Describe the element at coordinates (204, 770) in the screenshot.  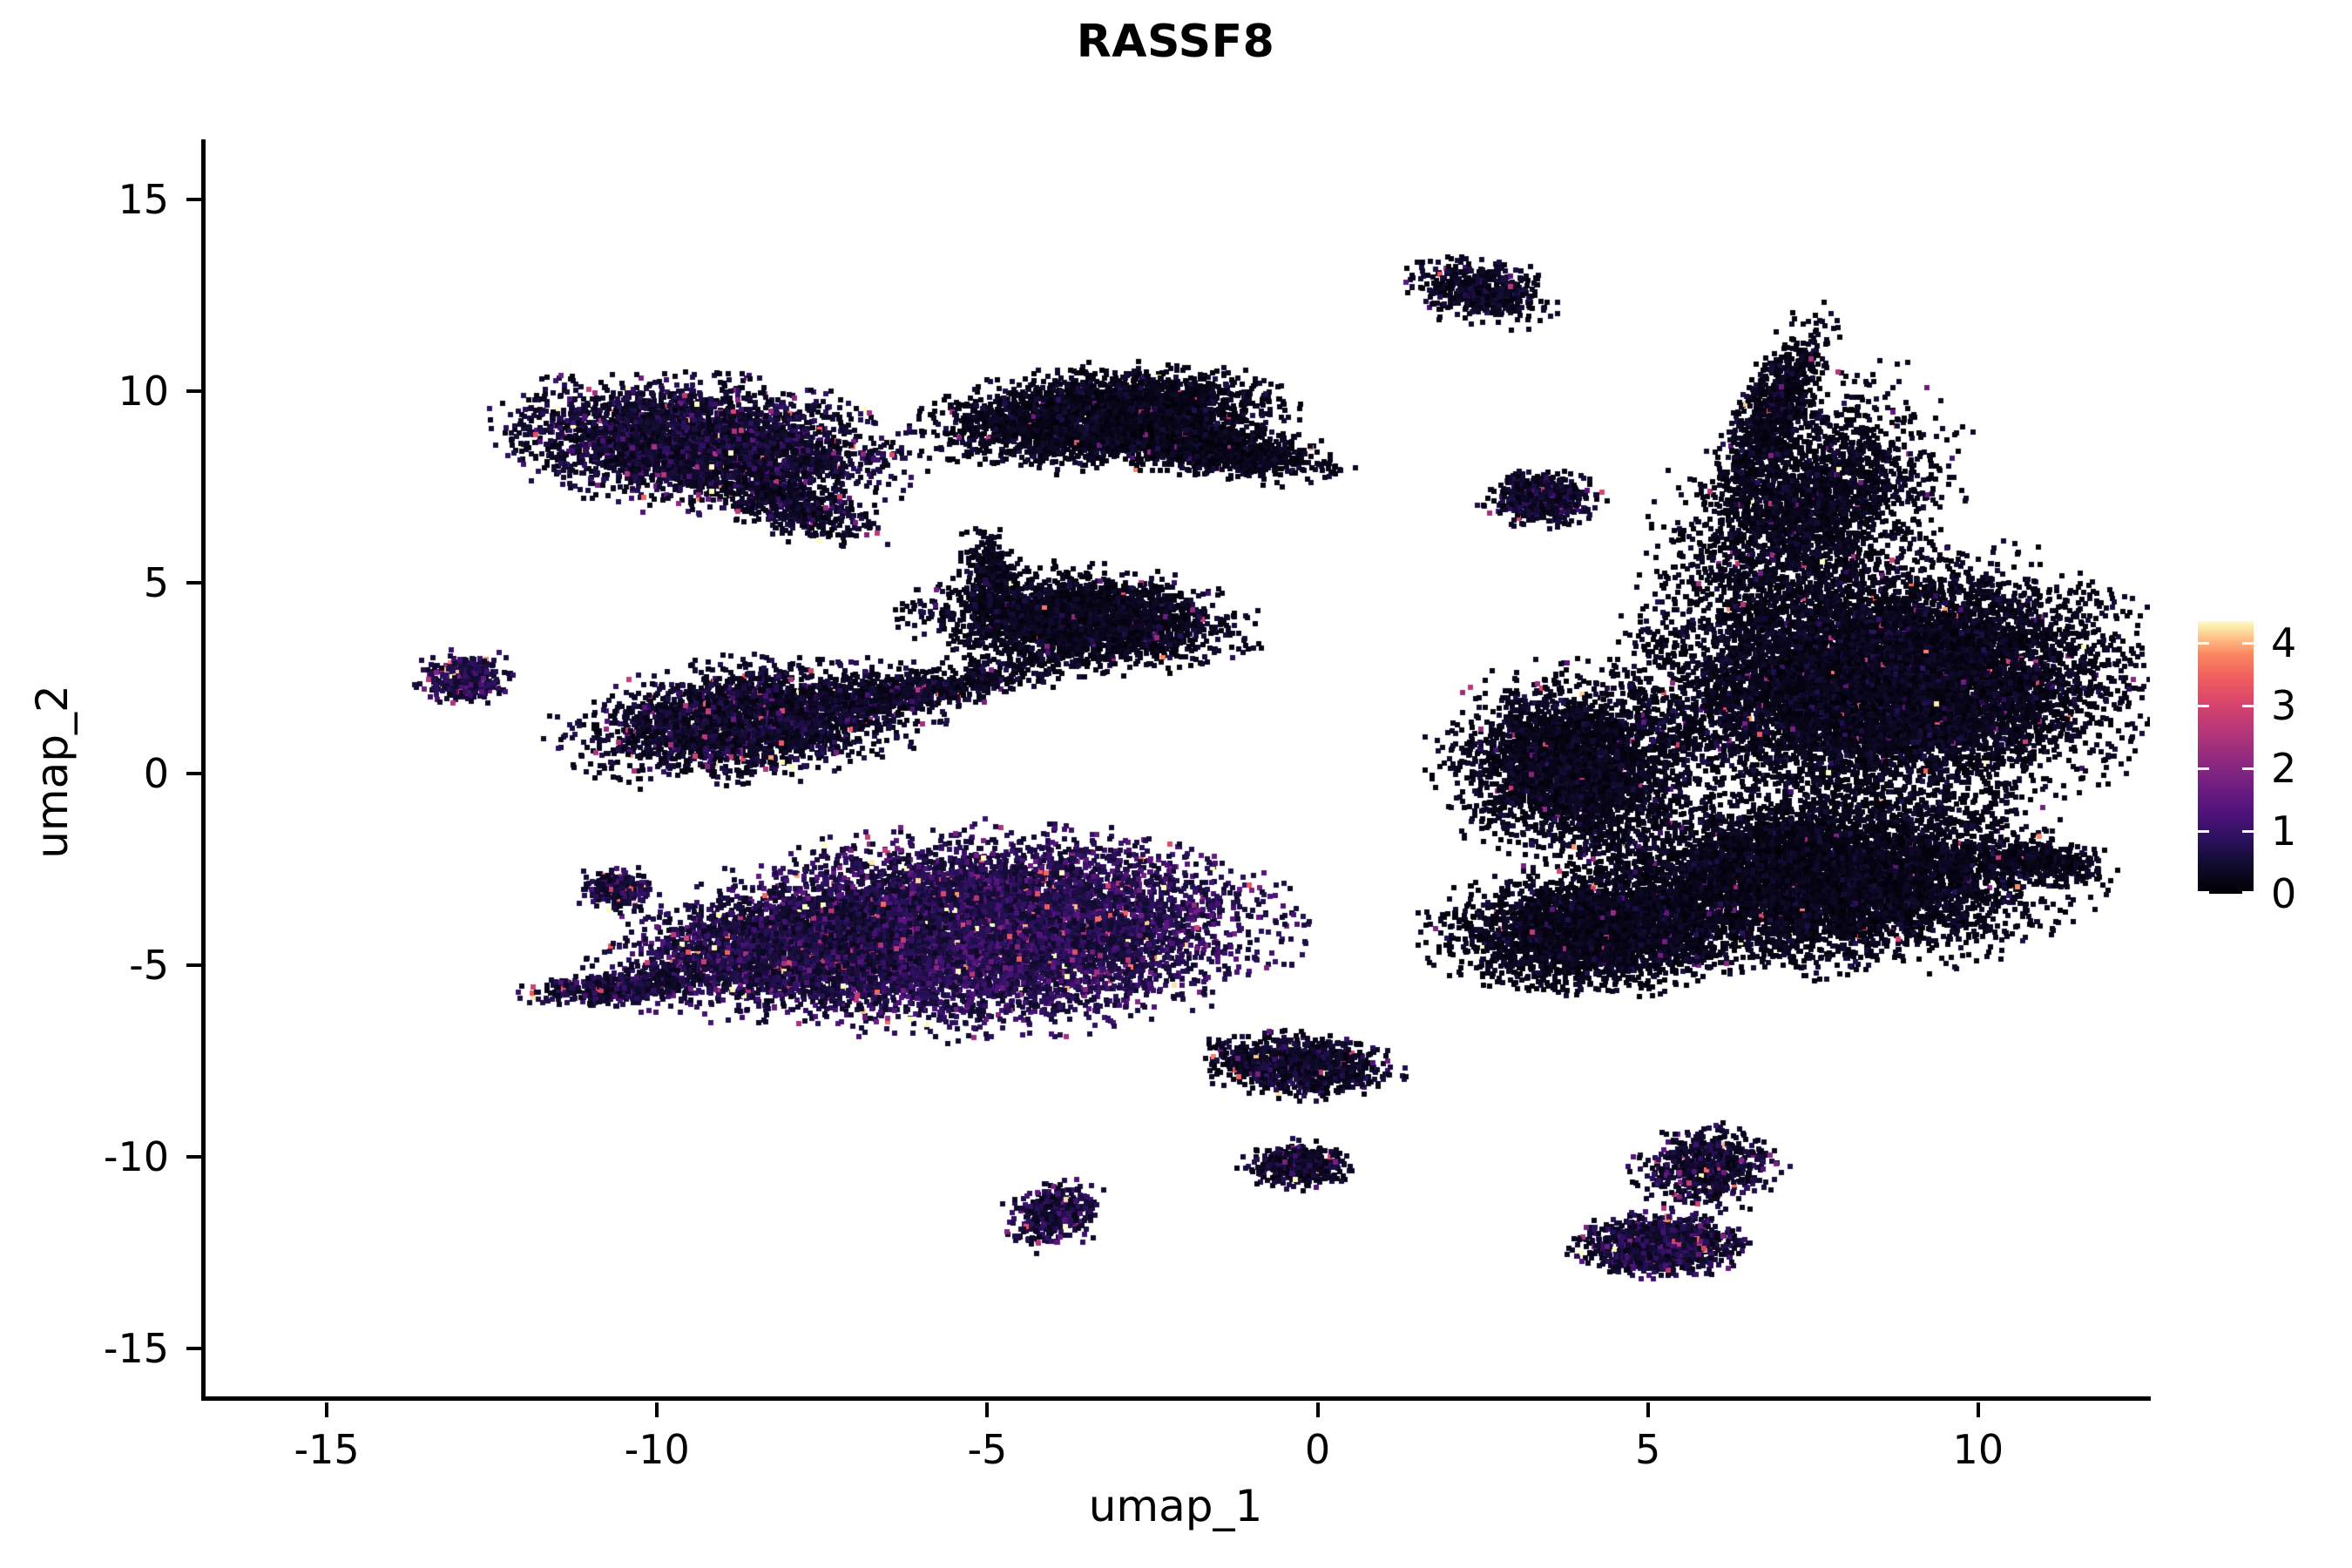
I see `y-axis-spine` at that location.